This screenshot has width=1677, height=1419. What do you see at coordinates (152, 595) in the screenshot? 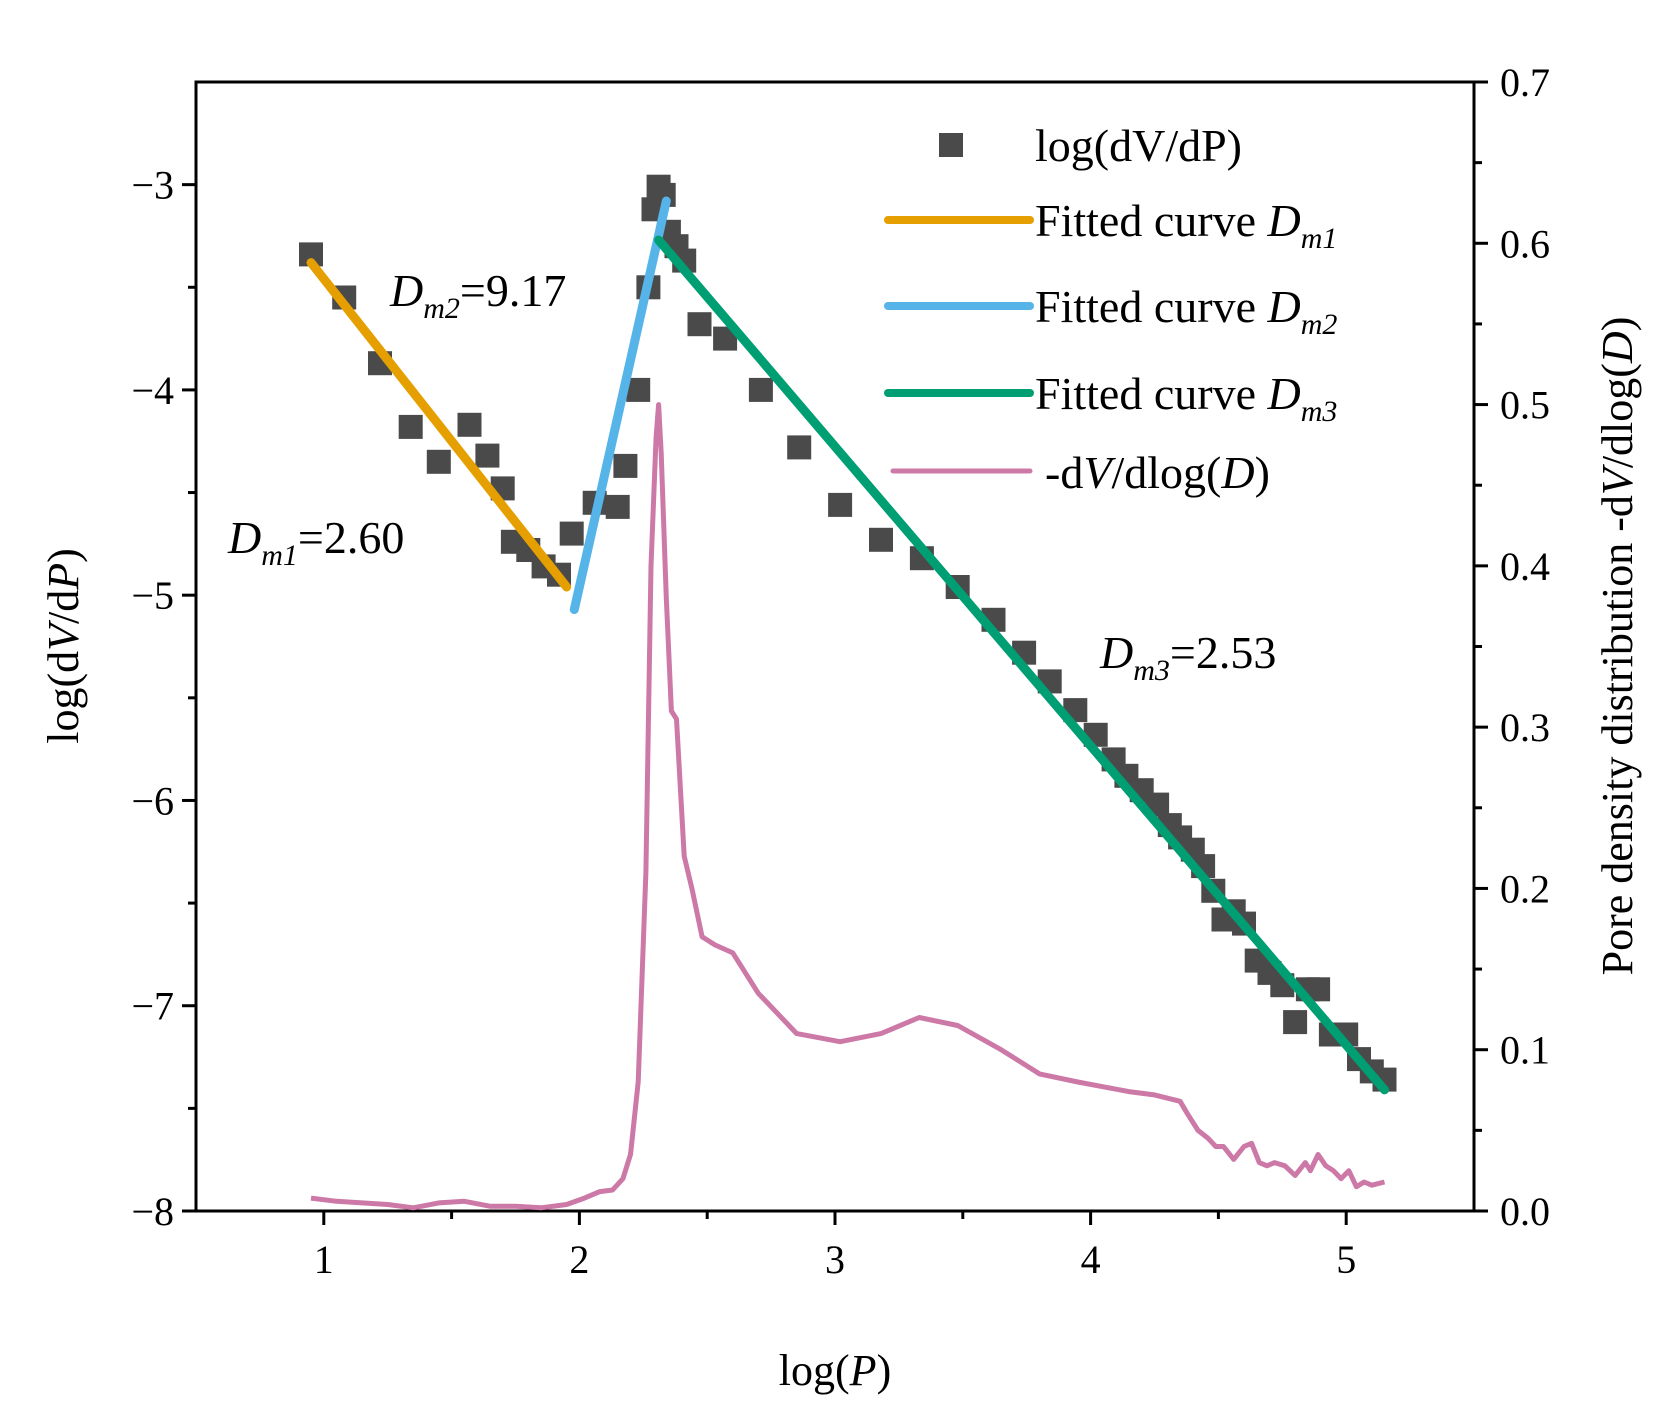
I see `y-tick-label: −5` at bounding box center [152, 595].